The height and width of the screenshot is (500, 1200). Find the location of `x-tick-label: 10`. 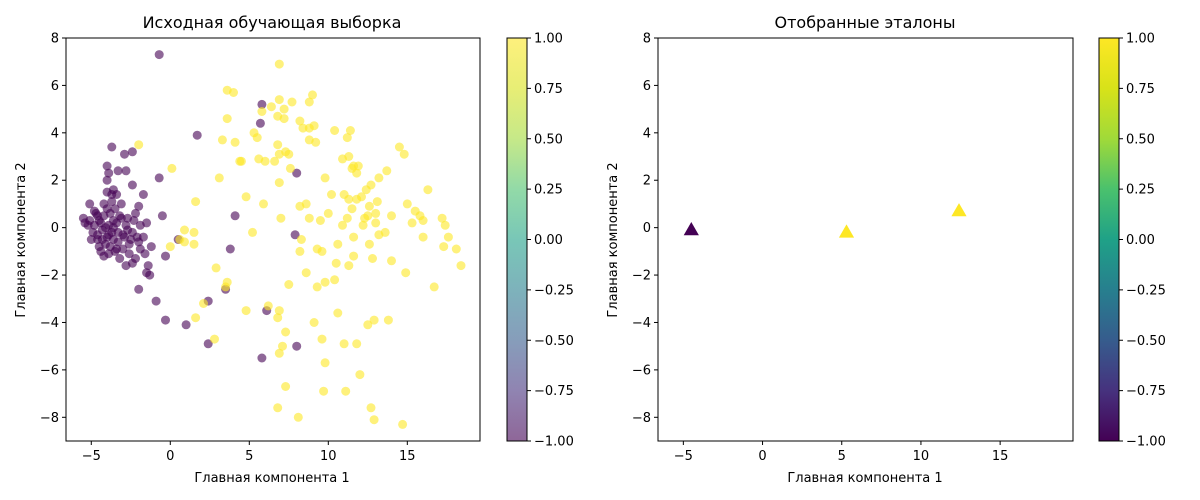

x-tick-label: 10 is located at coordinates (328, 456).